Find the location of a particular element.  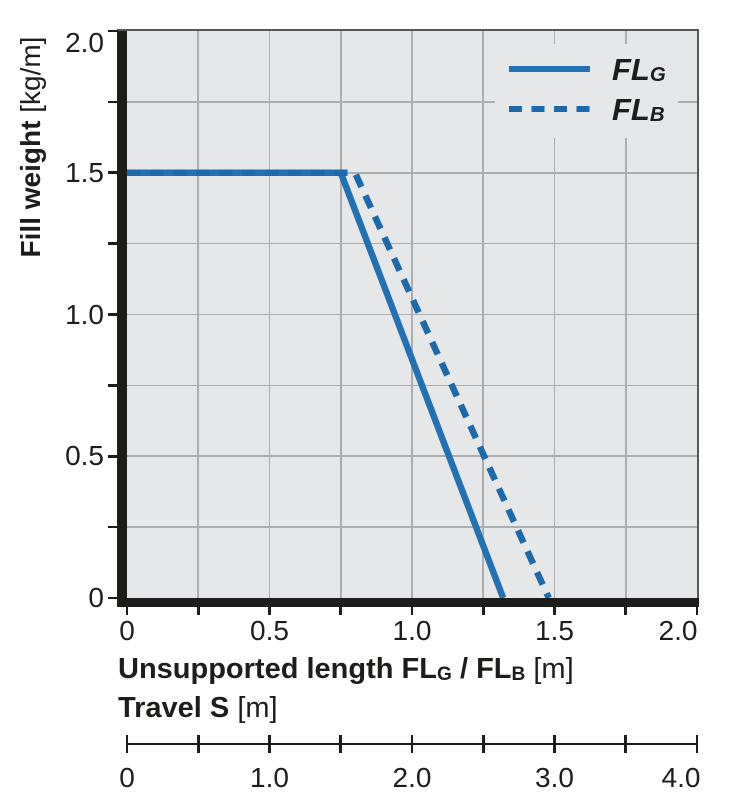

travel-title-text: Travel S is located at coordinates (174, 708).